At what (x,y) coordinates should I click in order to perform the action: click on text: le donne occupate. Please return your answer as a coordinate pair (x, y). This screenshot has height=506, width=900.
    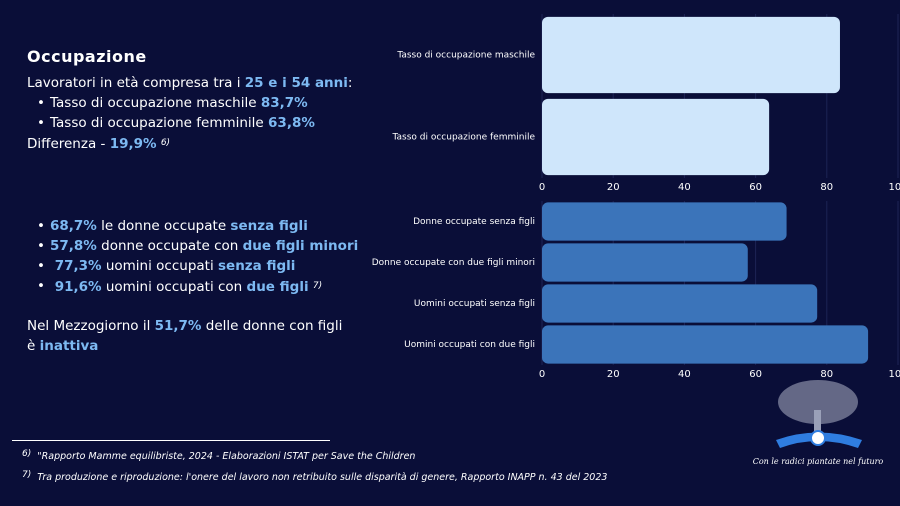
    Looking at the image, I should click on (163, 226).